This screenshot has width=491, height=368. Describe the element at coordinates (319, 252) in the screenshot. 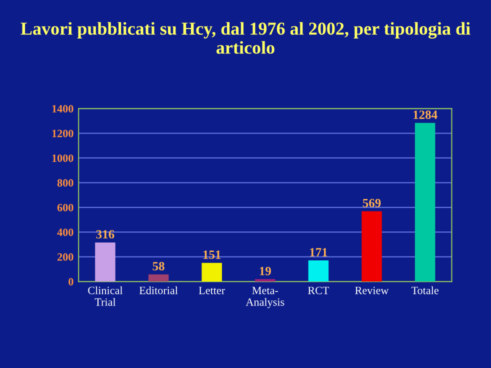

I see `data-label: 171` at that location.